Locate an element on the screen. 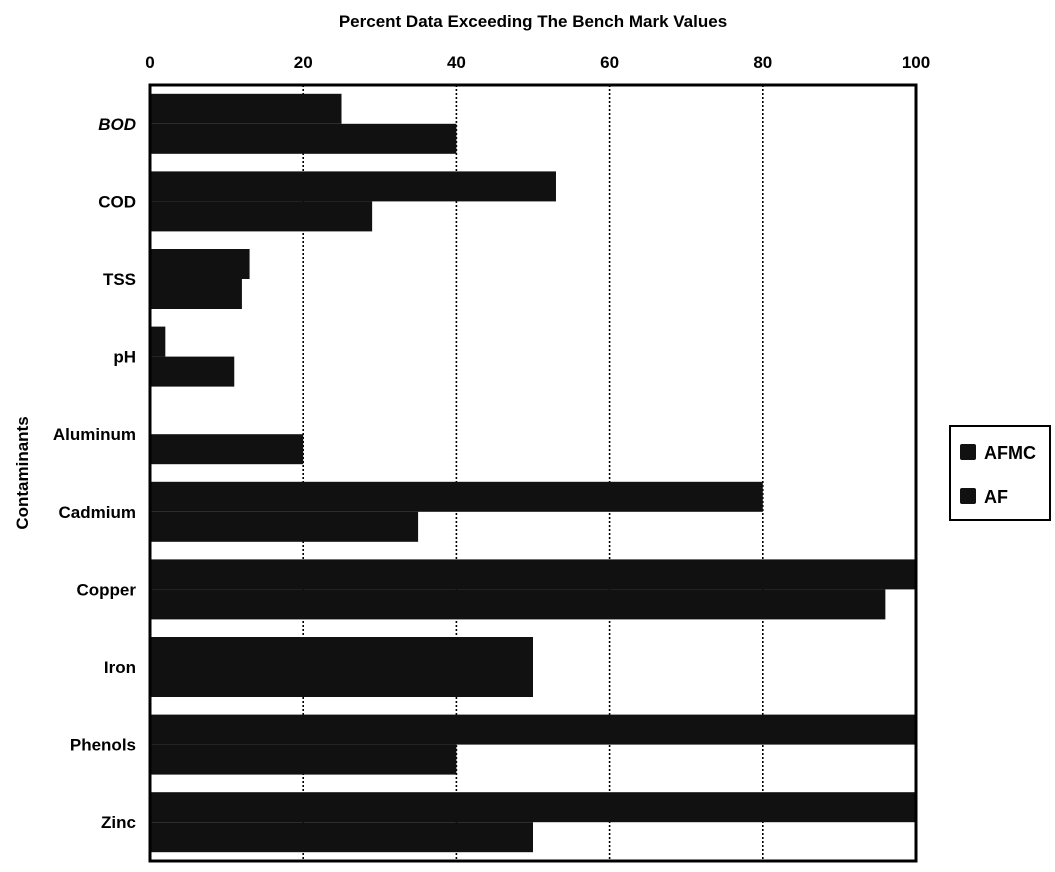  y-tick-label: Aluminum is located at coordinates (94, 434).